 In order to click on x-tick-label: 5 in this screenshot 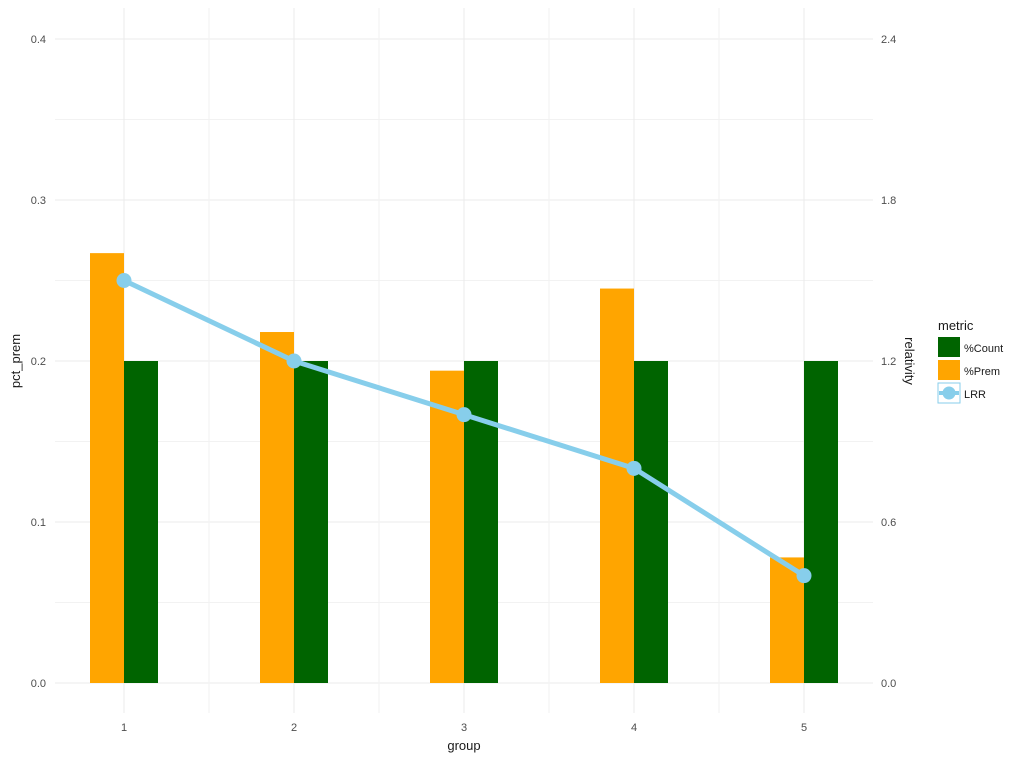, I will do `click(804, 728)`.